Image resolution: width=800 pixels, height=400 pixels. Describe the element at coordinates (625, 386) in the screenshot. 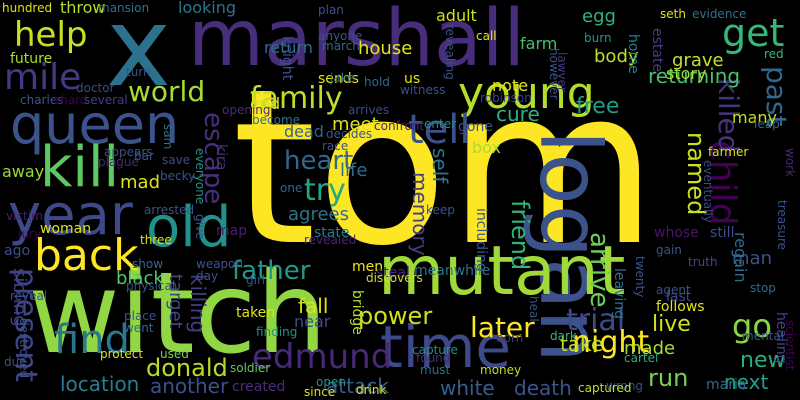

I see `word: wrong` at that location.